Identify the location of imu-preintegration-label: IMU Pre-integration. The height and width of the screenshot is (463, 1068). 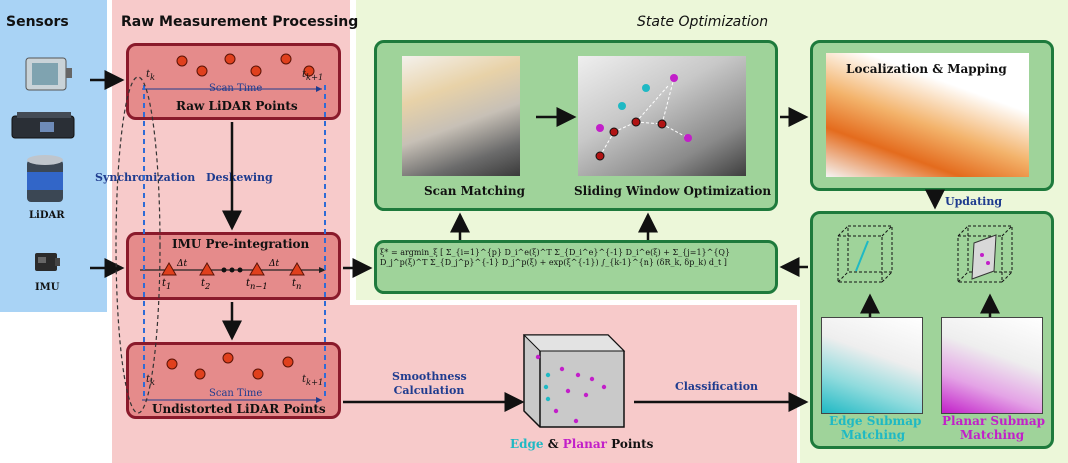
(241, 244).